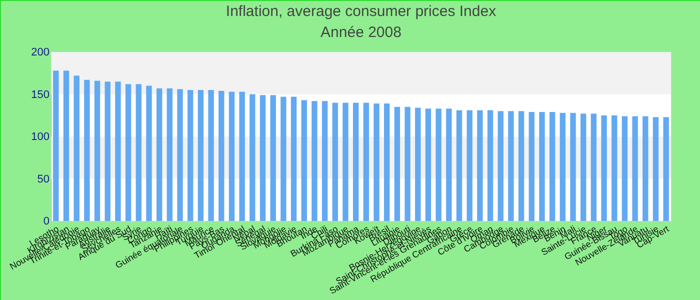 The height and width of the screenshot is (300, 700). What do you see at coordinates (361, 11) in the screenshot?
I see `chart-title: Inflation, average consumer prices Index` at bounding box center [361, 11].